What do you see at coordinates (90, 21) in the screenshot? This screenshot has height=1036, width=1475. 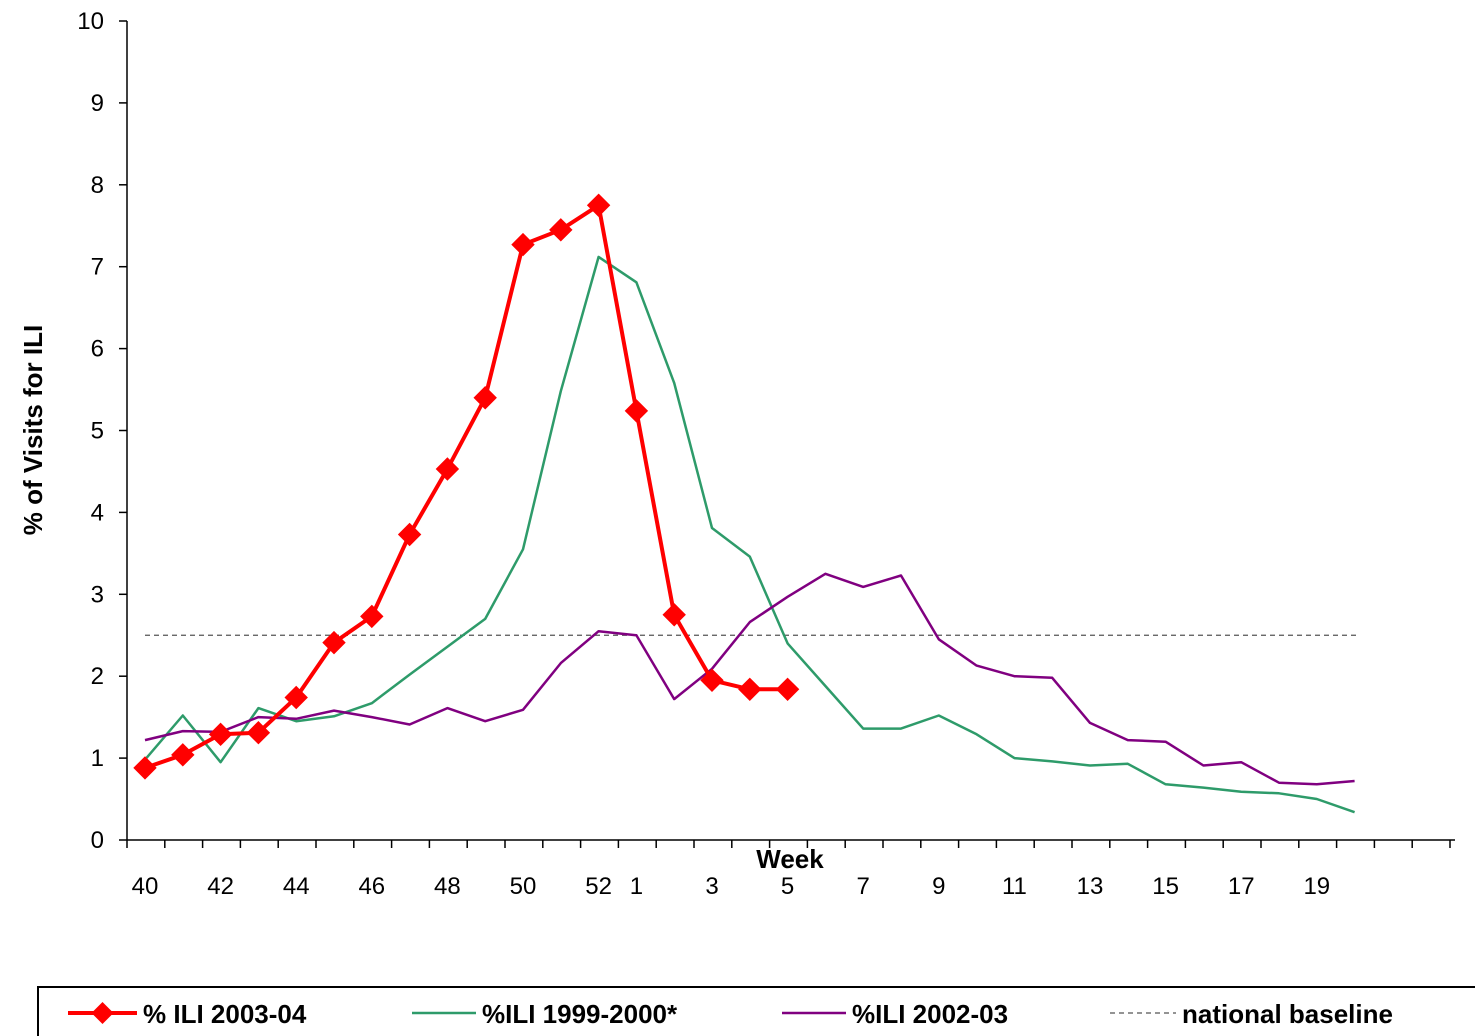 I see `y-tick-label: 10` at bounding box center [90, 21].